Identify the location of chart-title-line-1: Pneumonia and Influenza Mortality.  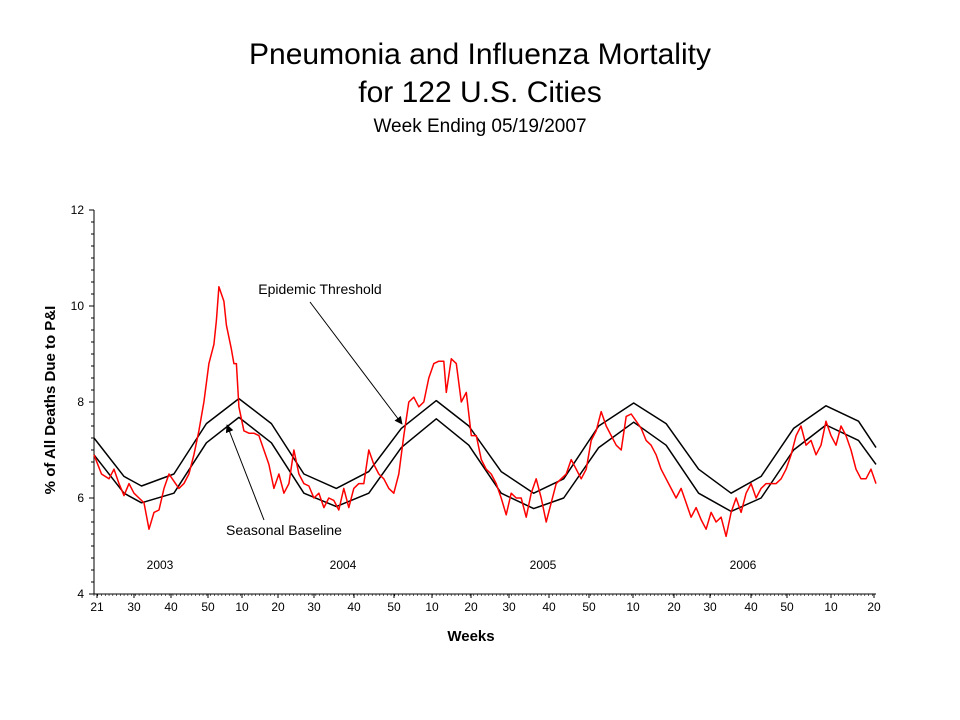
(480, 54).